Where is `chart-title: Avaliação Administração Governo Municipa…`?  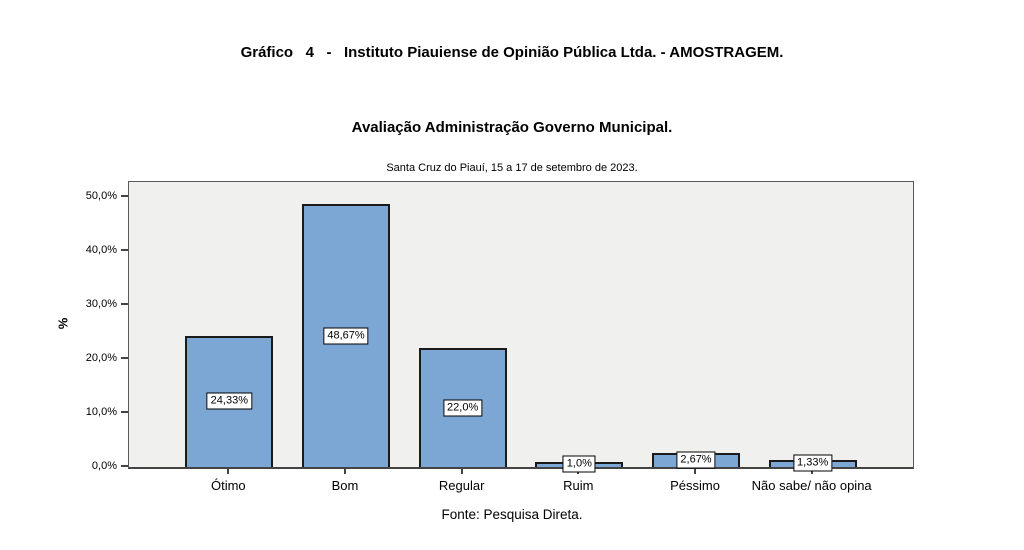 chart-title: Avaliação Administração Governo Municipa… is located at coordinates (512, 127).